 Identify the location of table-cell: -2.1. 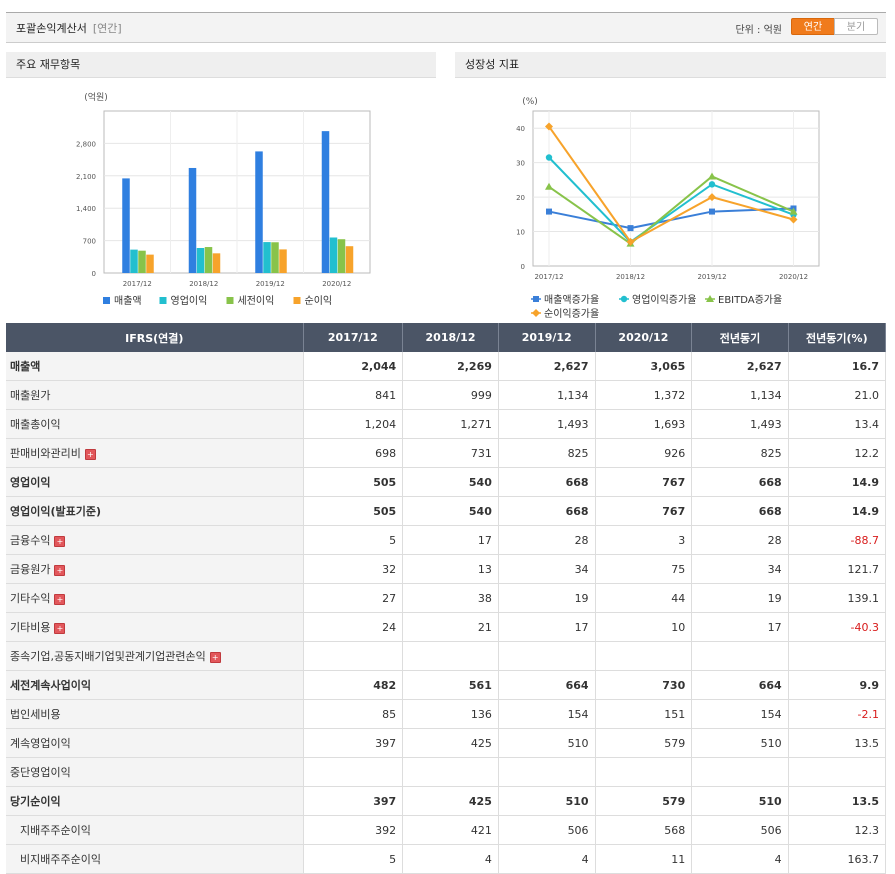
(837, 714).